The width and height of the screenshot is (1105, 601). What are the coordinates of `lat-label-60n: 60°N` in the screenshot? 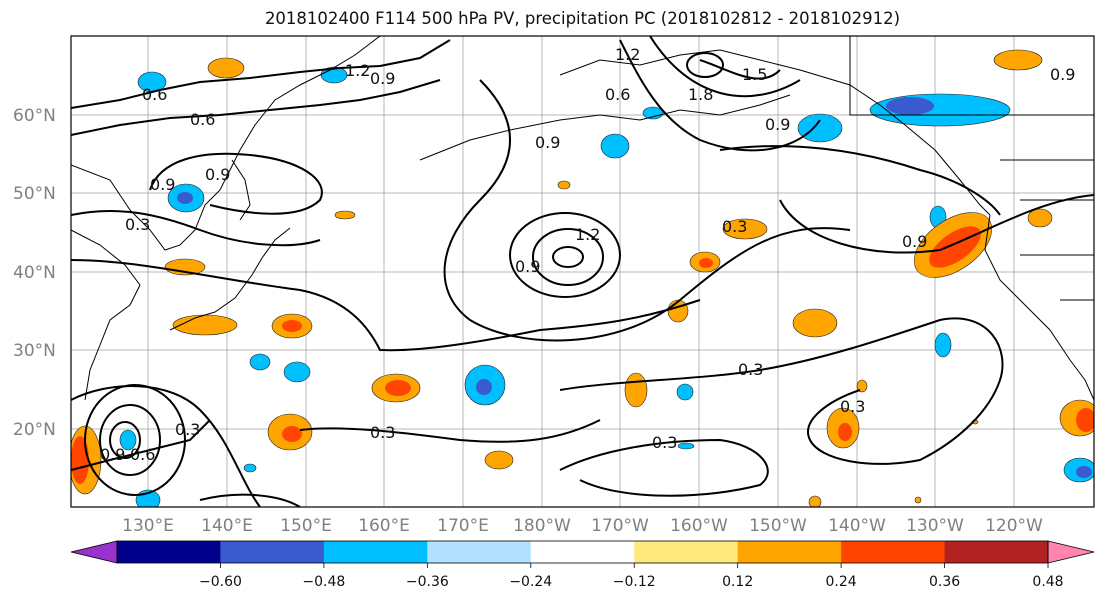 It's located at (34, 116).